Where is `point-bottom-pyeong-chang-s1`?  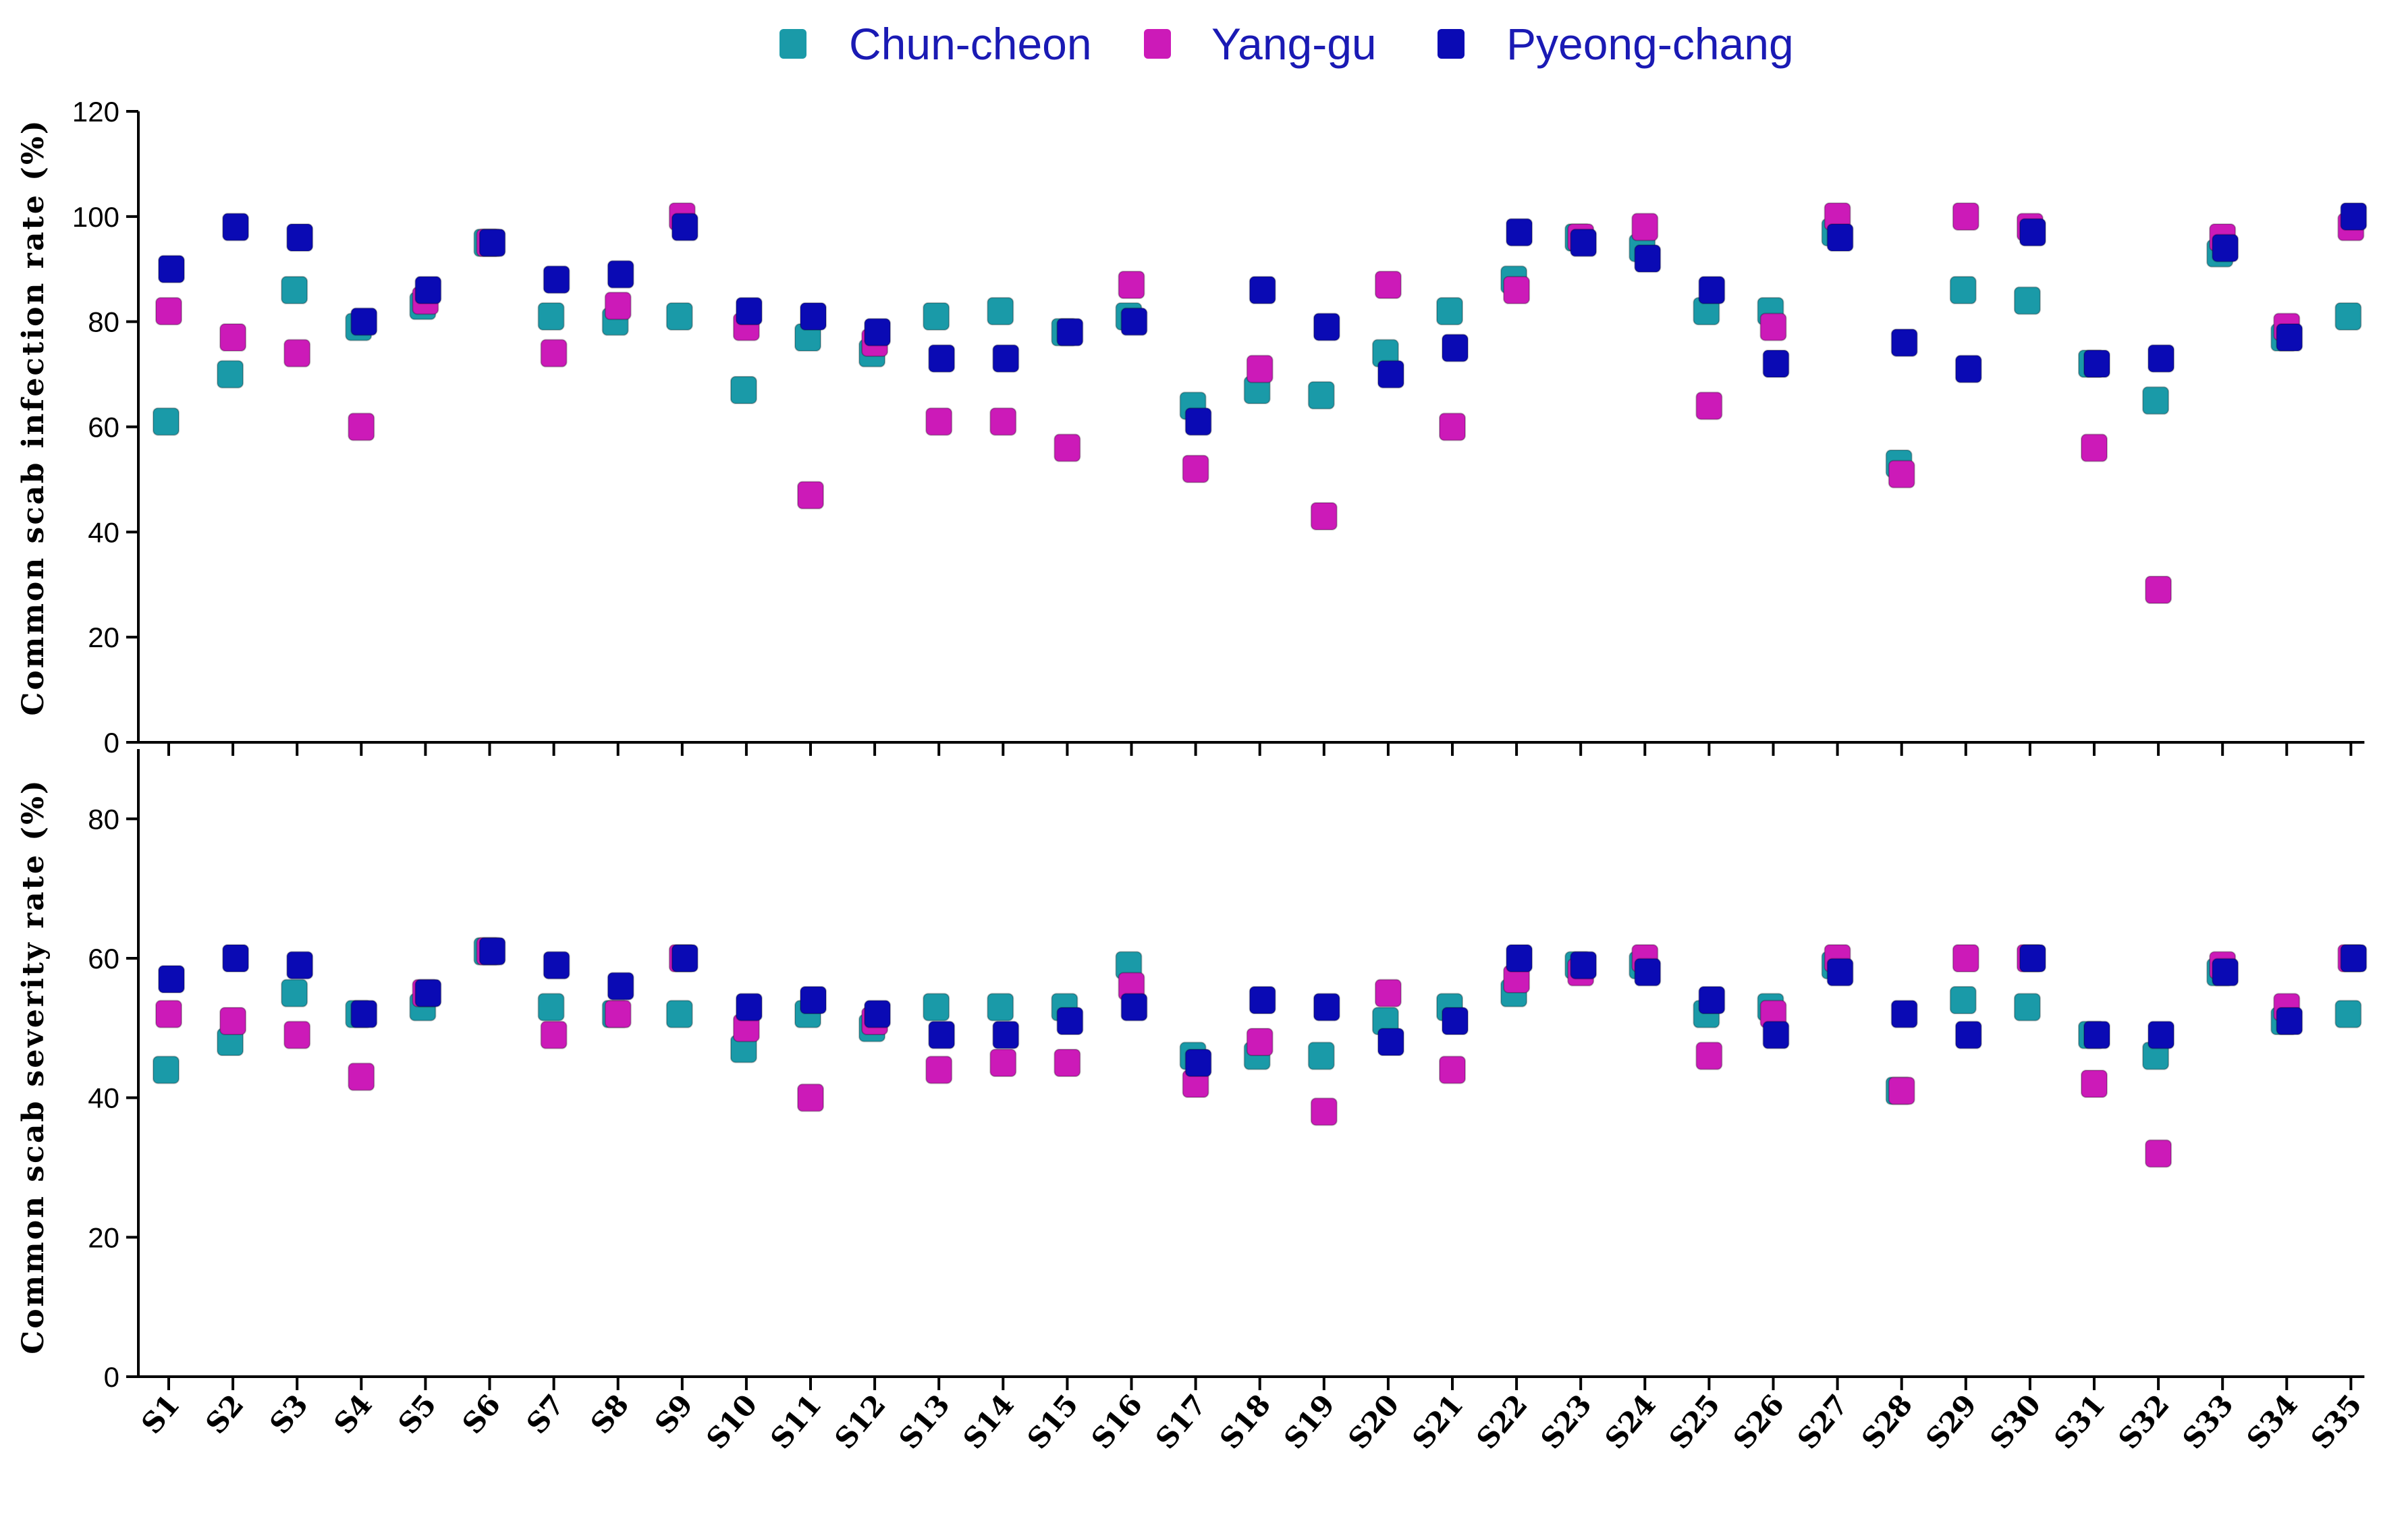
point-bottom-pyeong-chang-s1 is located at coordinates (171, 979).